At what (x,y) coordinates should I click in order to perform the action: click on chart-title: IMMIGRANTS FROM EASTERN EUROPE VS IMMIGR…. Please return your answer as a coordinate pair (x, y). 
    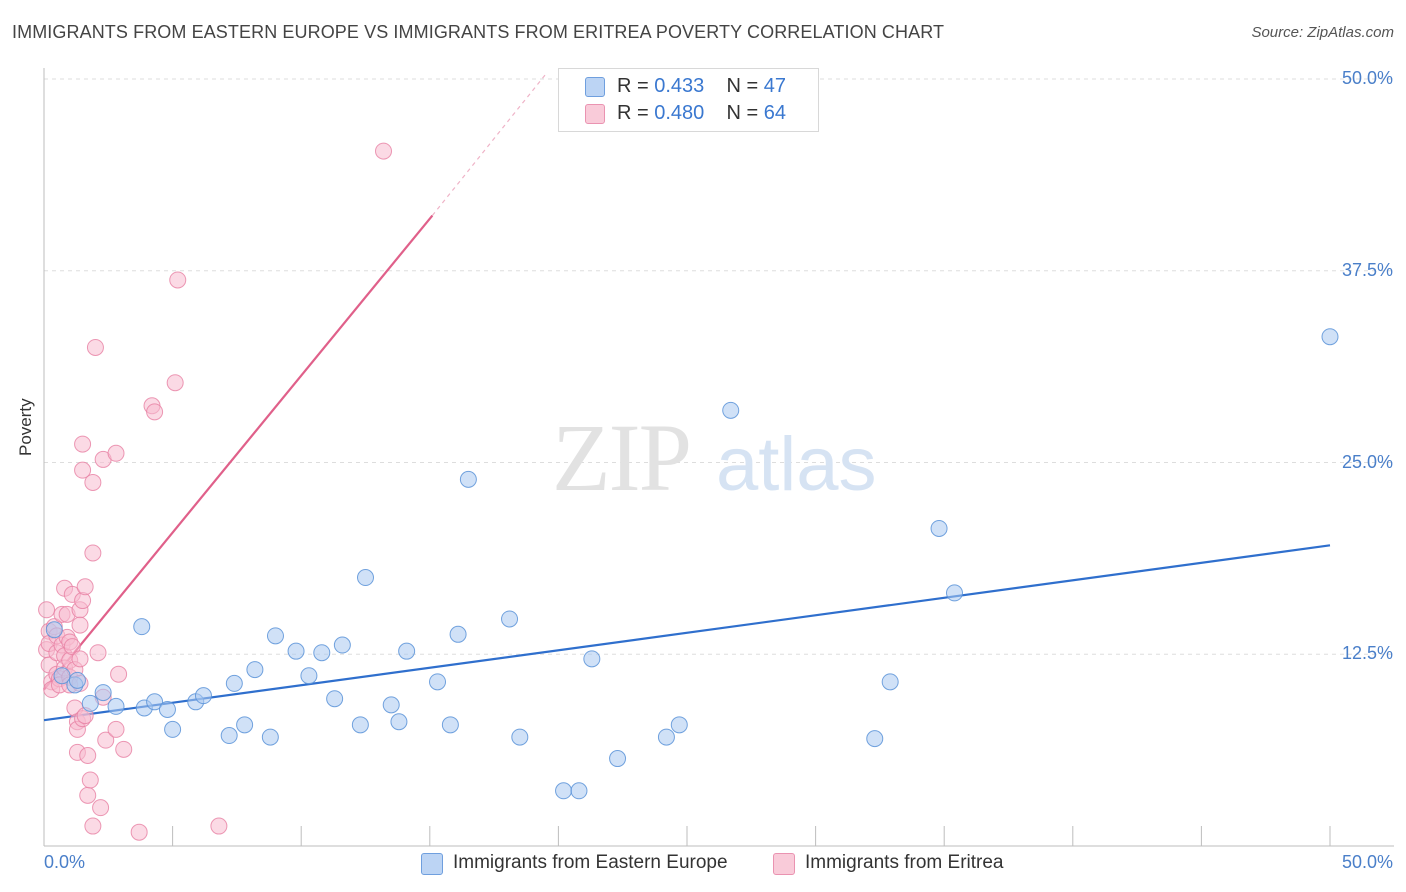
    Looking at the image, I should click on (478, 32).